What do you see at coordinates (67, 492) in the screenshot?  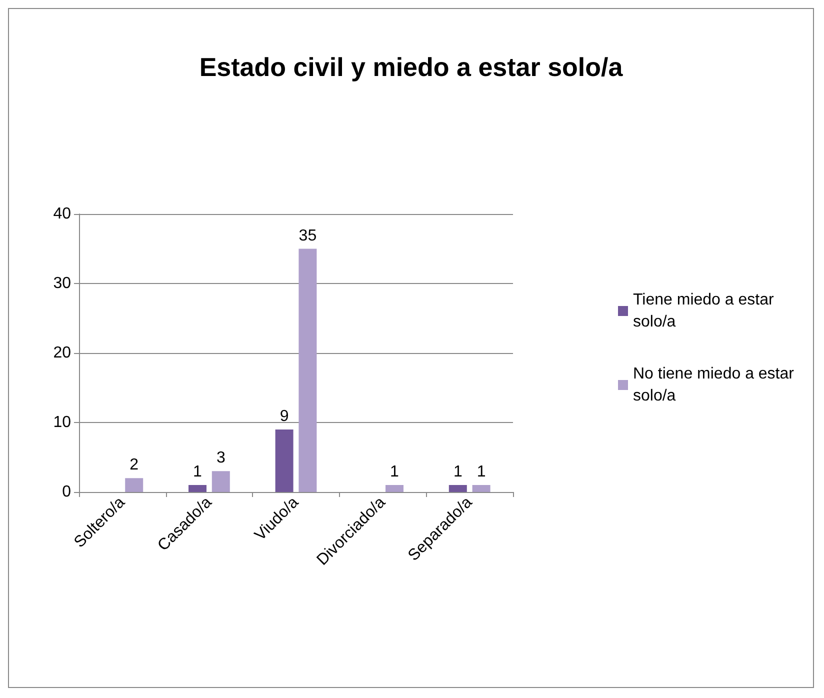 I see `y-tick-label: 0` at bounding box center [67, 492].